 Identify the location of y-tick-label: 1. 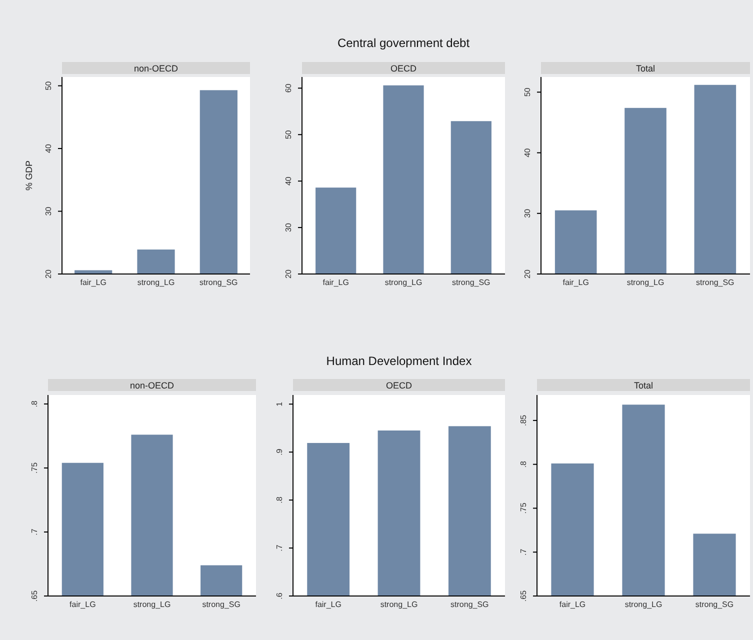
(279, 403).